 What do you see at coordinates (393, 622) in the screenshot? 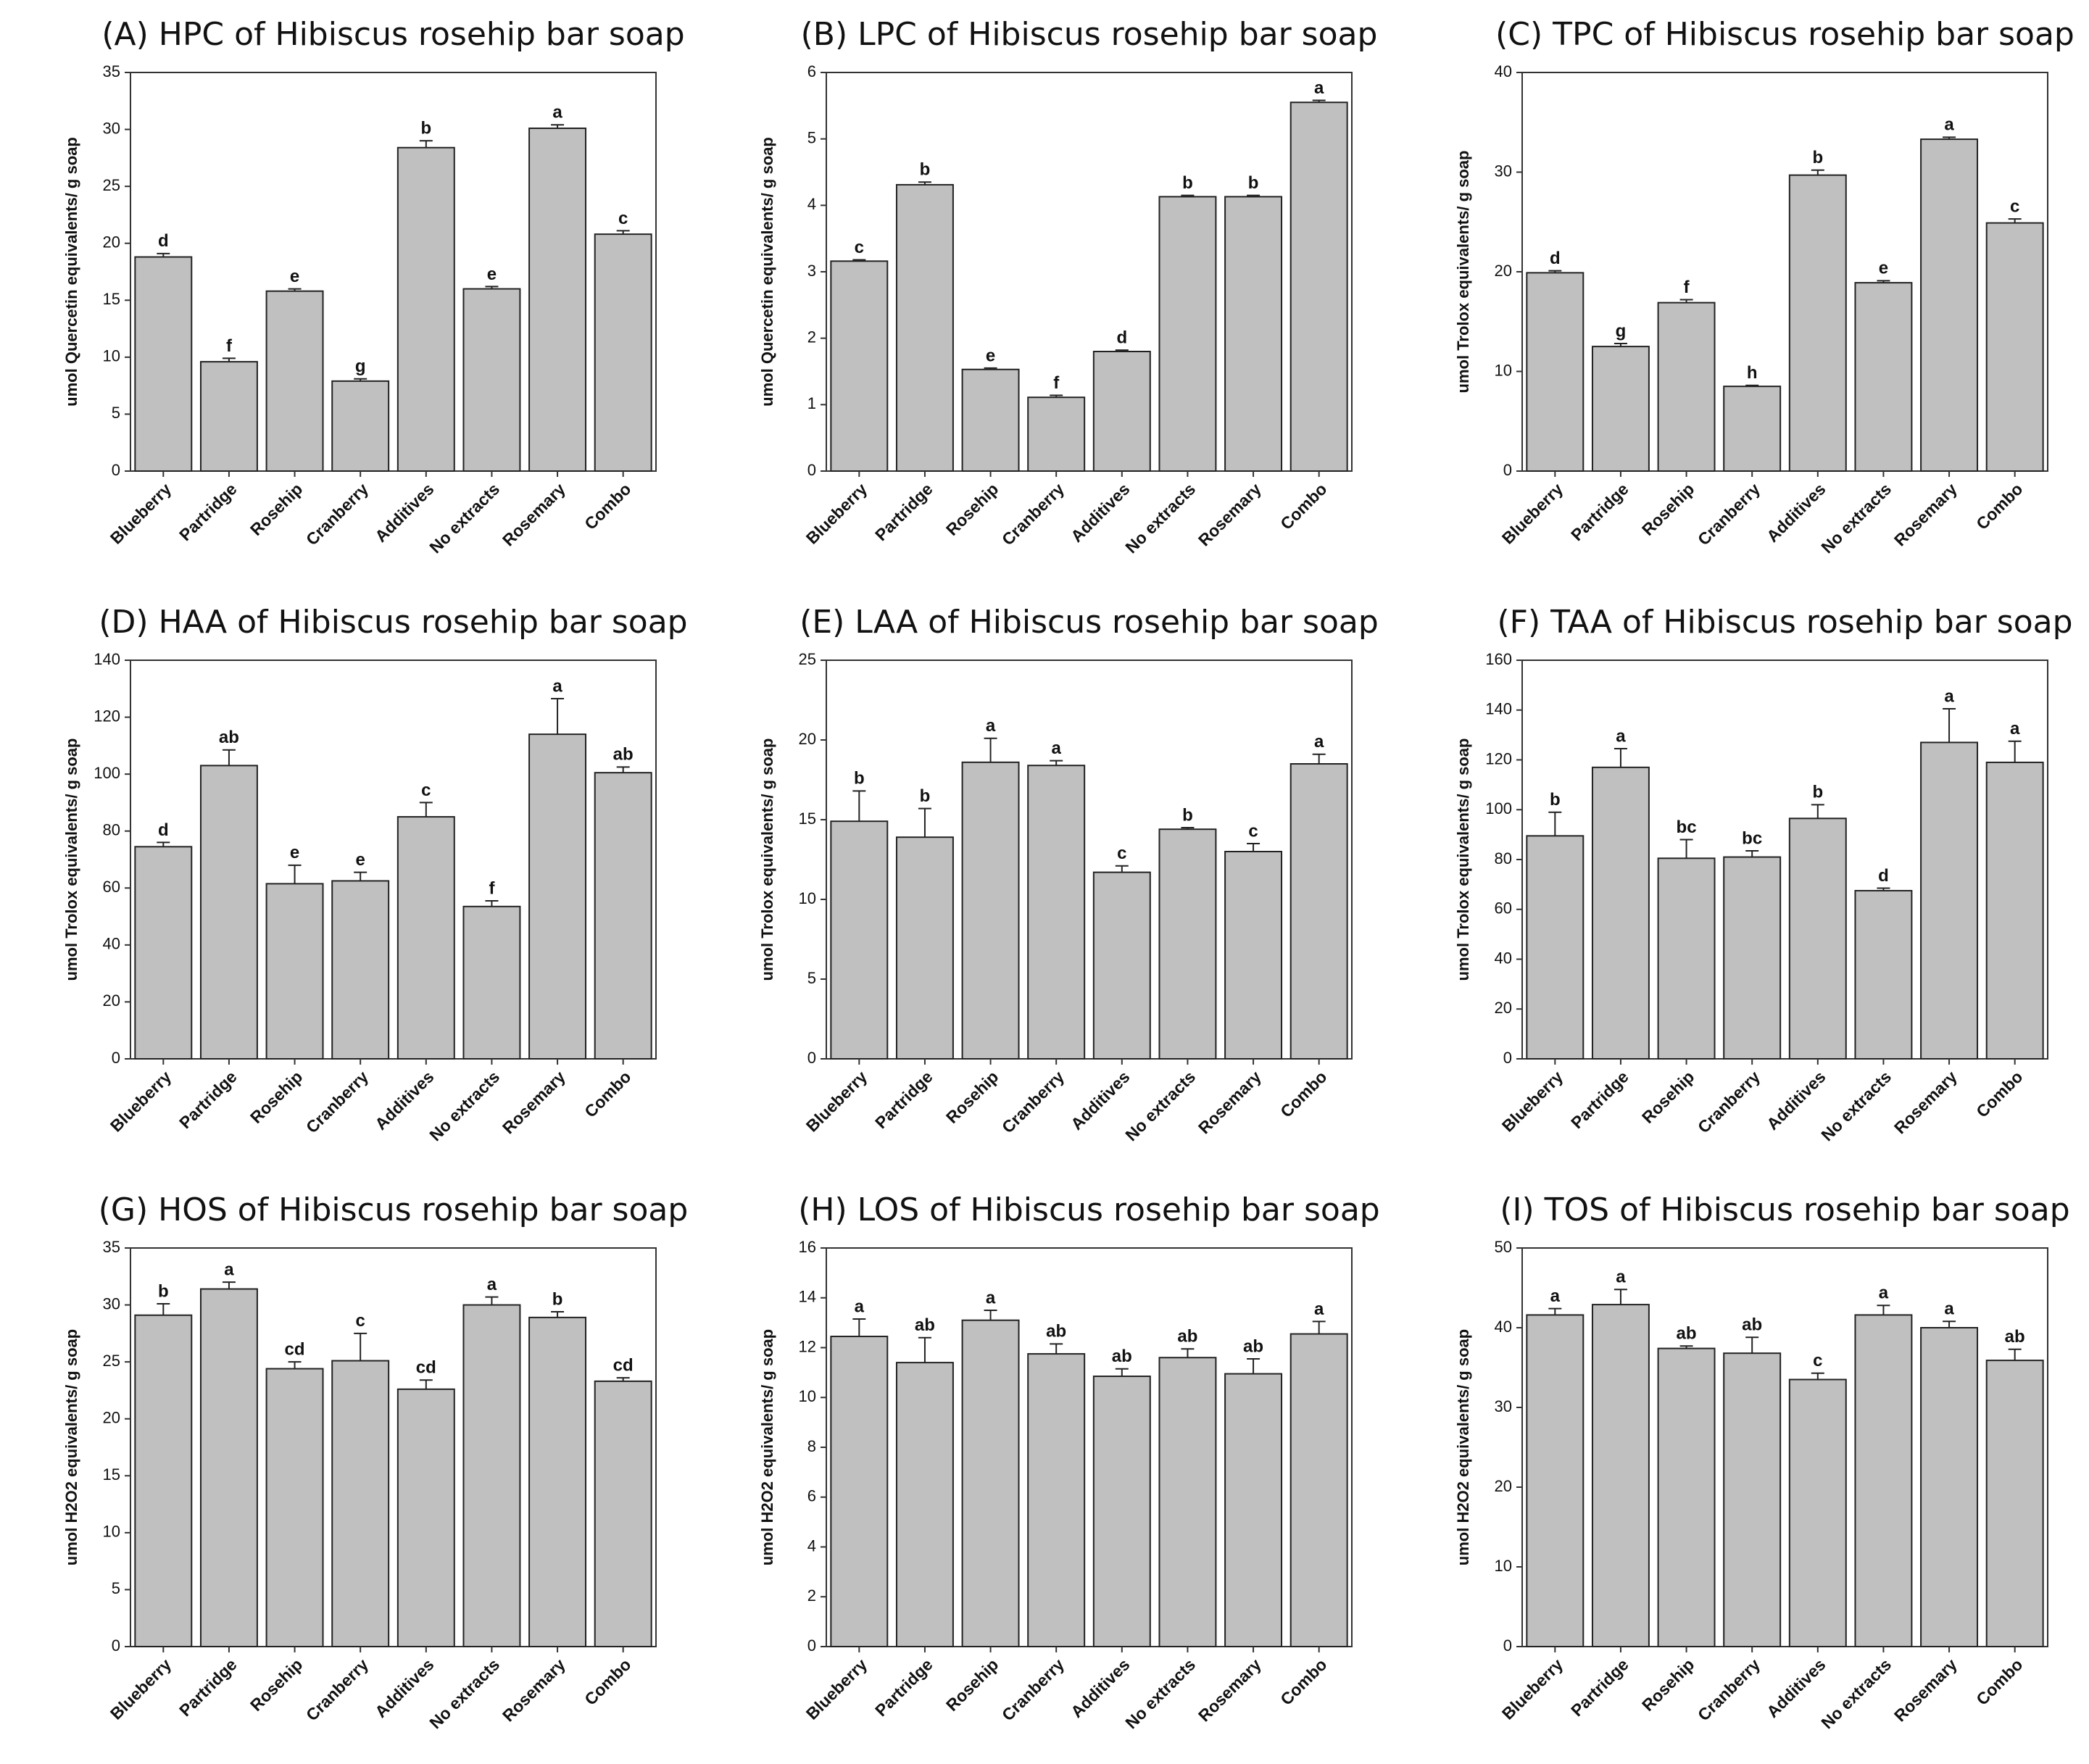
I see `chart-title: (D) HAA of Hibiscus rosehip bar soap` at bounding box center [393, 622].